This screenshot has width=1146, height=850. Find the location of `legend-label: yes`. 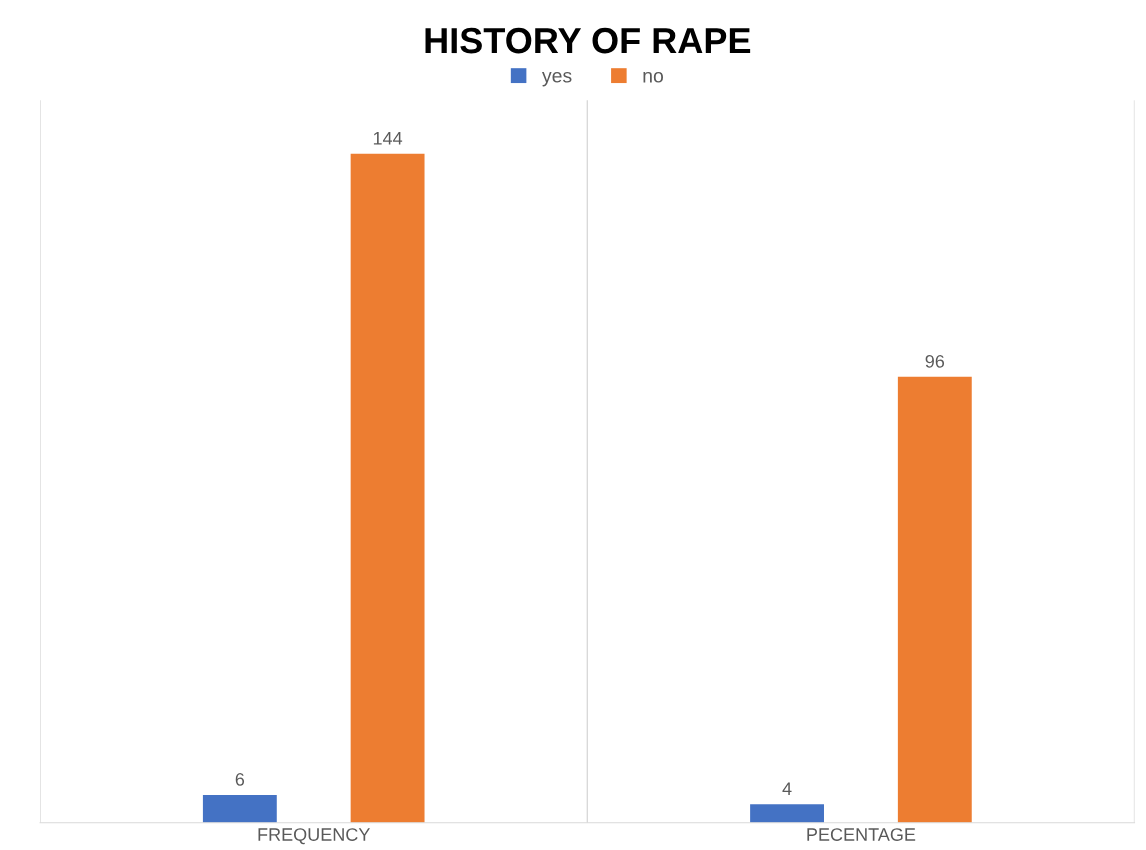

legend-label: yes is located at coordinates (556, 79).